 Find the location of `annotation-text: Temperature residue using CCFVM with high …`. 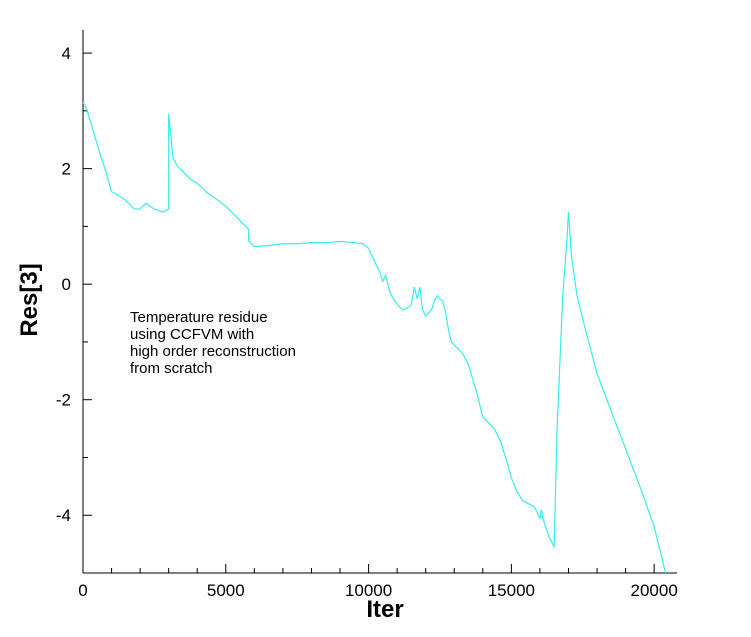

annotation-text: Temperature residue using CCFVM with high … is located at coordinates (213, 343).